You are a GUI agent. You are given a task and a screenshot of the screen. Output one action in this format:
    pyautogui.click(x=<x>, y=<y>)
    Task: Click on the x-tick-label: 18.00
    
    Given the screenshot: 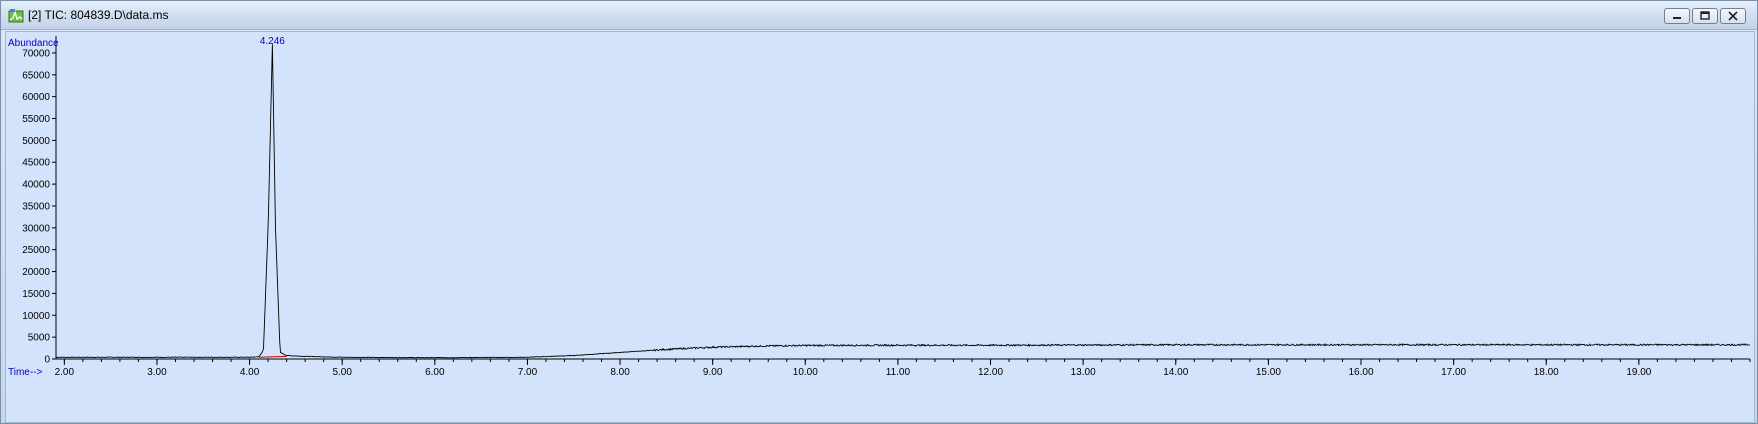 What is the action you would take?
    pyautogui.click(x=1546, y=372)
    